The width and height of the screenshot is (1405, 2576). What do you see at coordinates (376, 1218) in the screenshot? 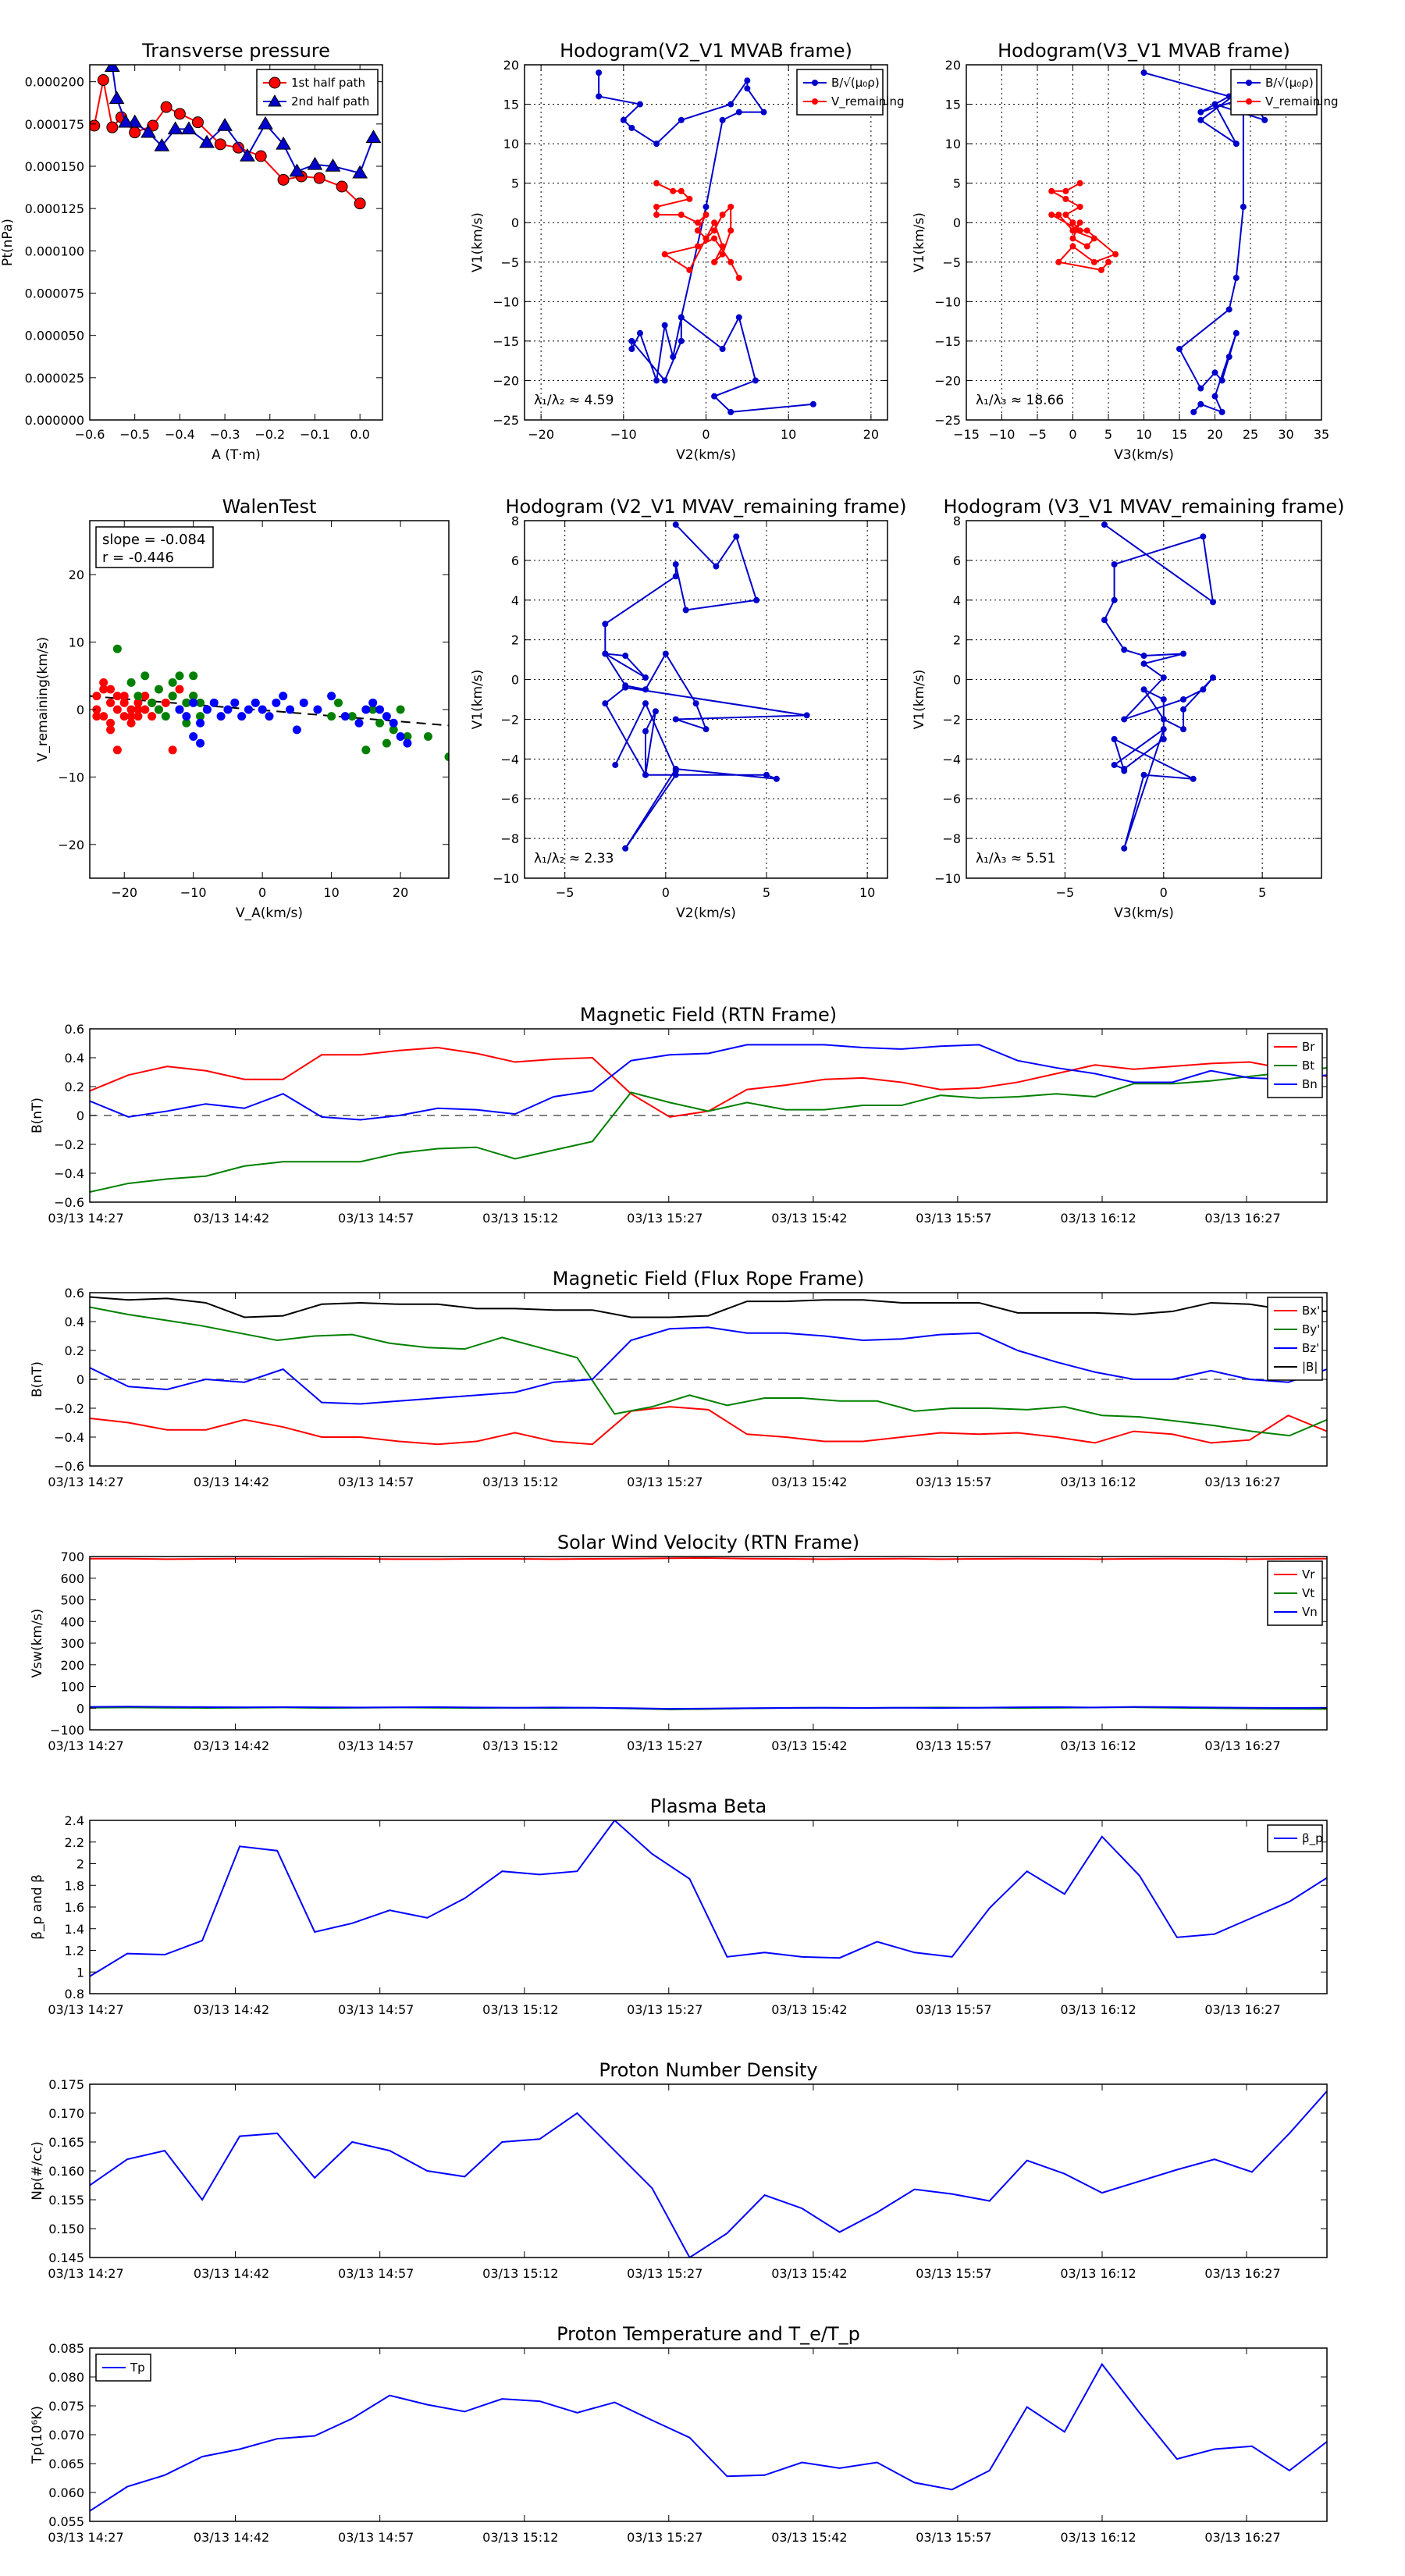
I see `x-tick-label: 03/13 14:57` at bounding box center [376, 1218].